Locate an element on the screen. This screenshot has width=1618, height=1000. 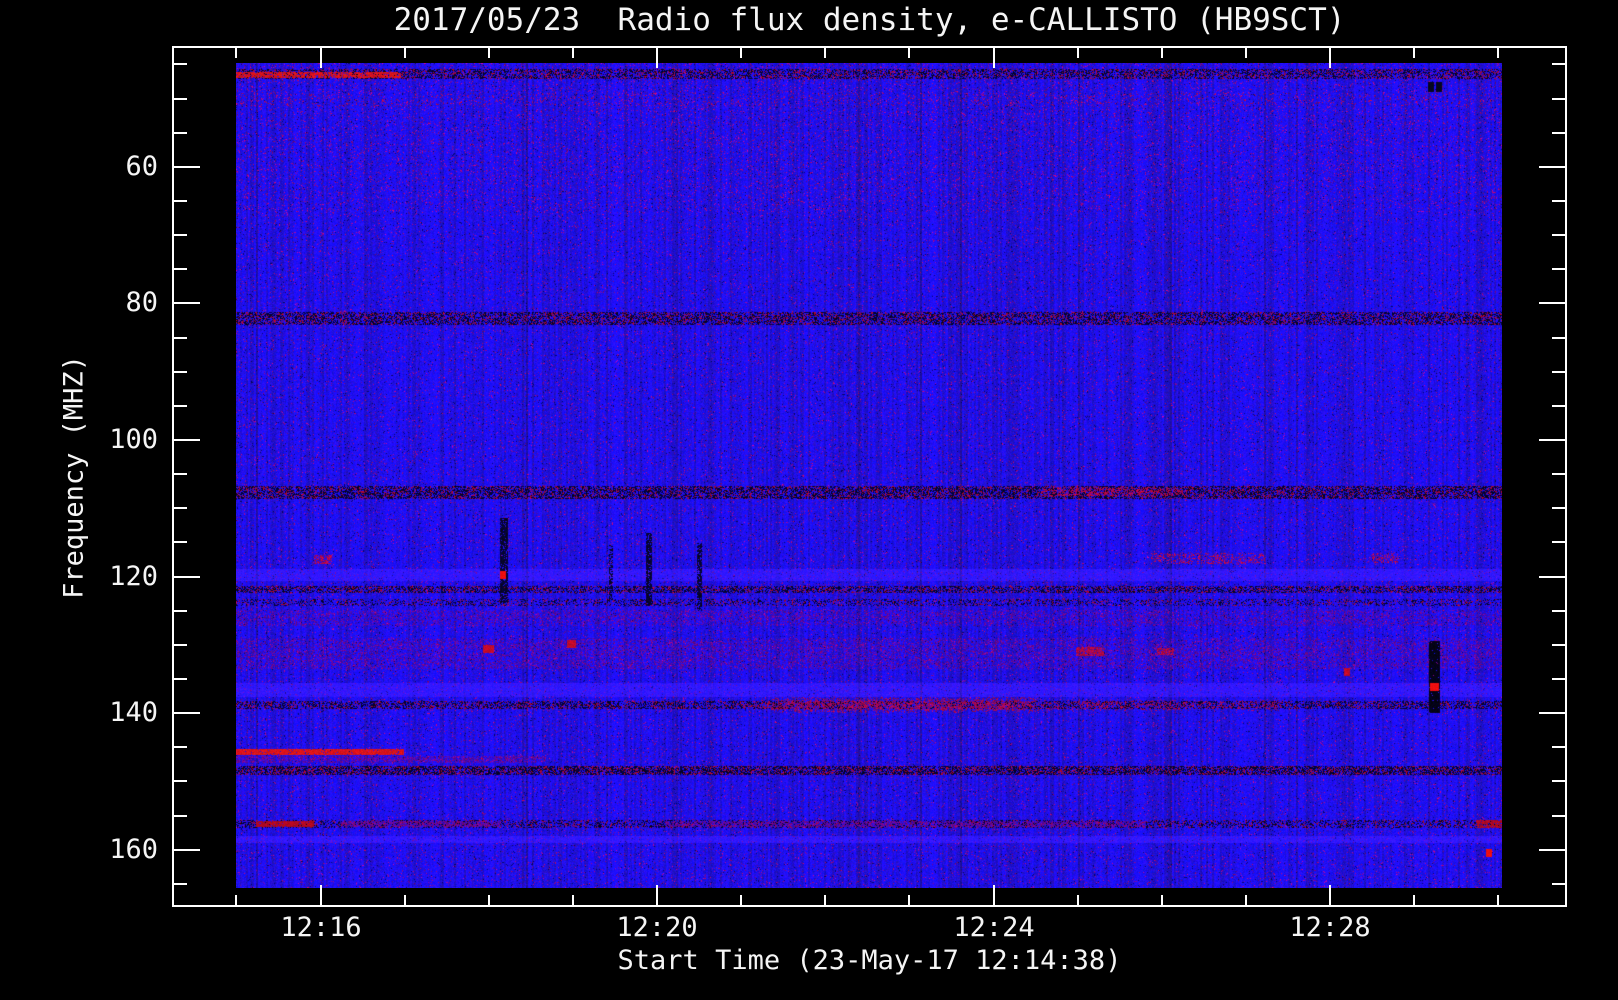
x-tick-label: 12:16 is located at coordinates (321, 927).